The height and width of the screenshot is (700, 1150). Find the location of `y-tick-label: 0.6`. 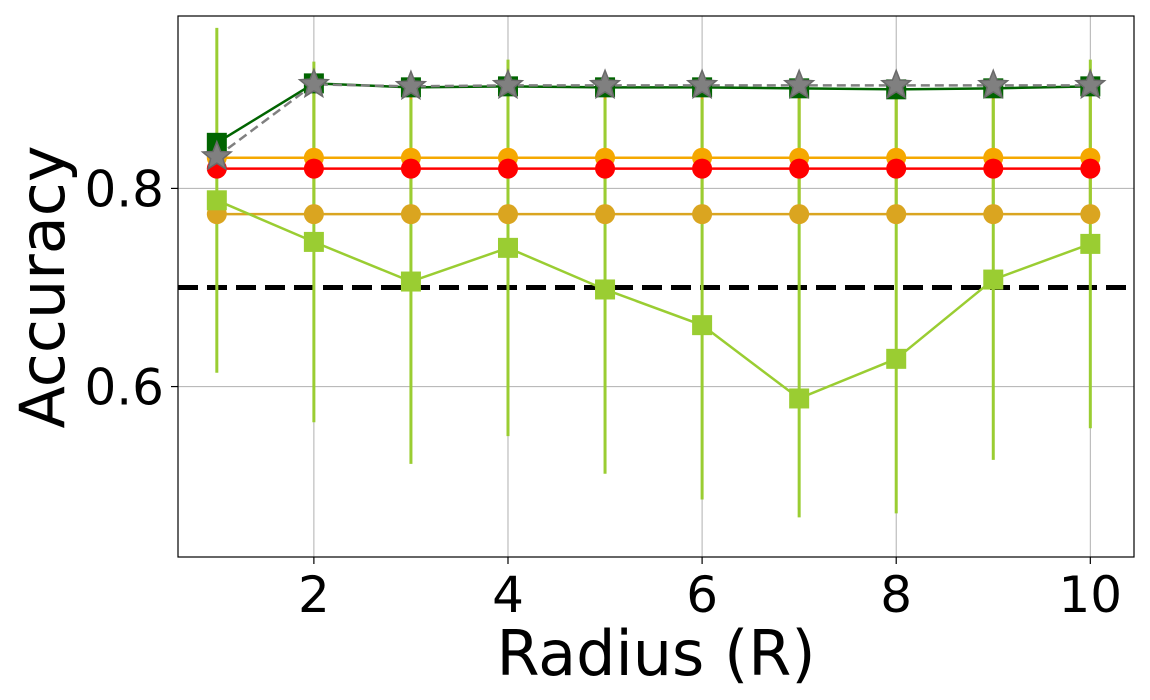

y-tick-label: 0.6 is located at coordinates (124, 388).